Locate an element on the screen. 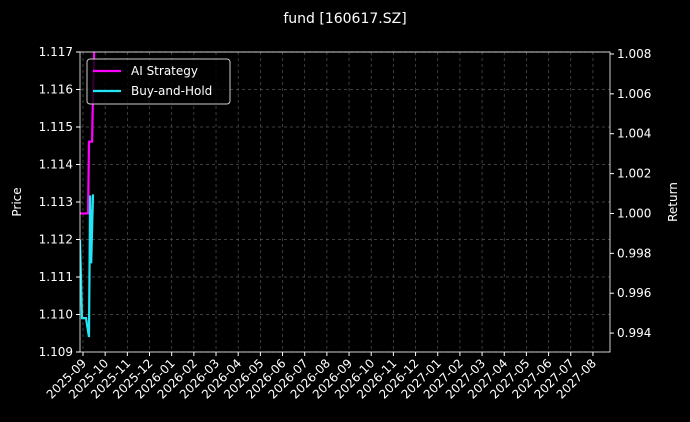 This screenshot has width=690, height=422. y-tick-label: 1.114 is located at coordinates (56, 165).